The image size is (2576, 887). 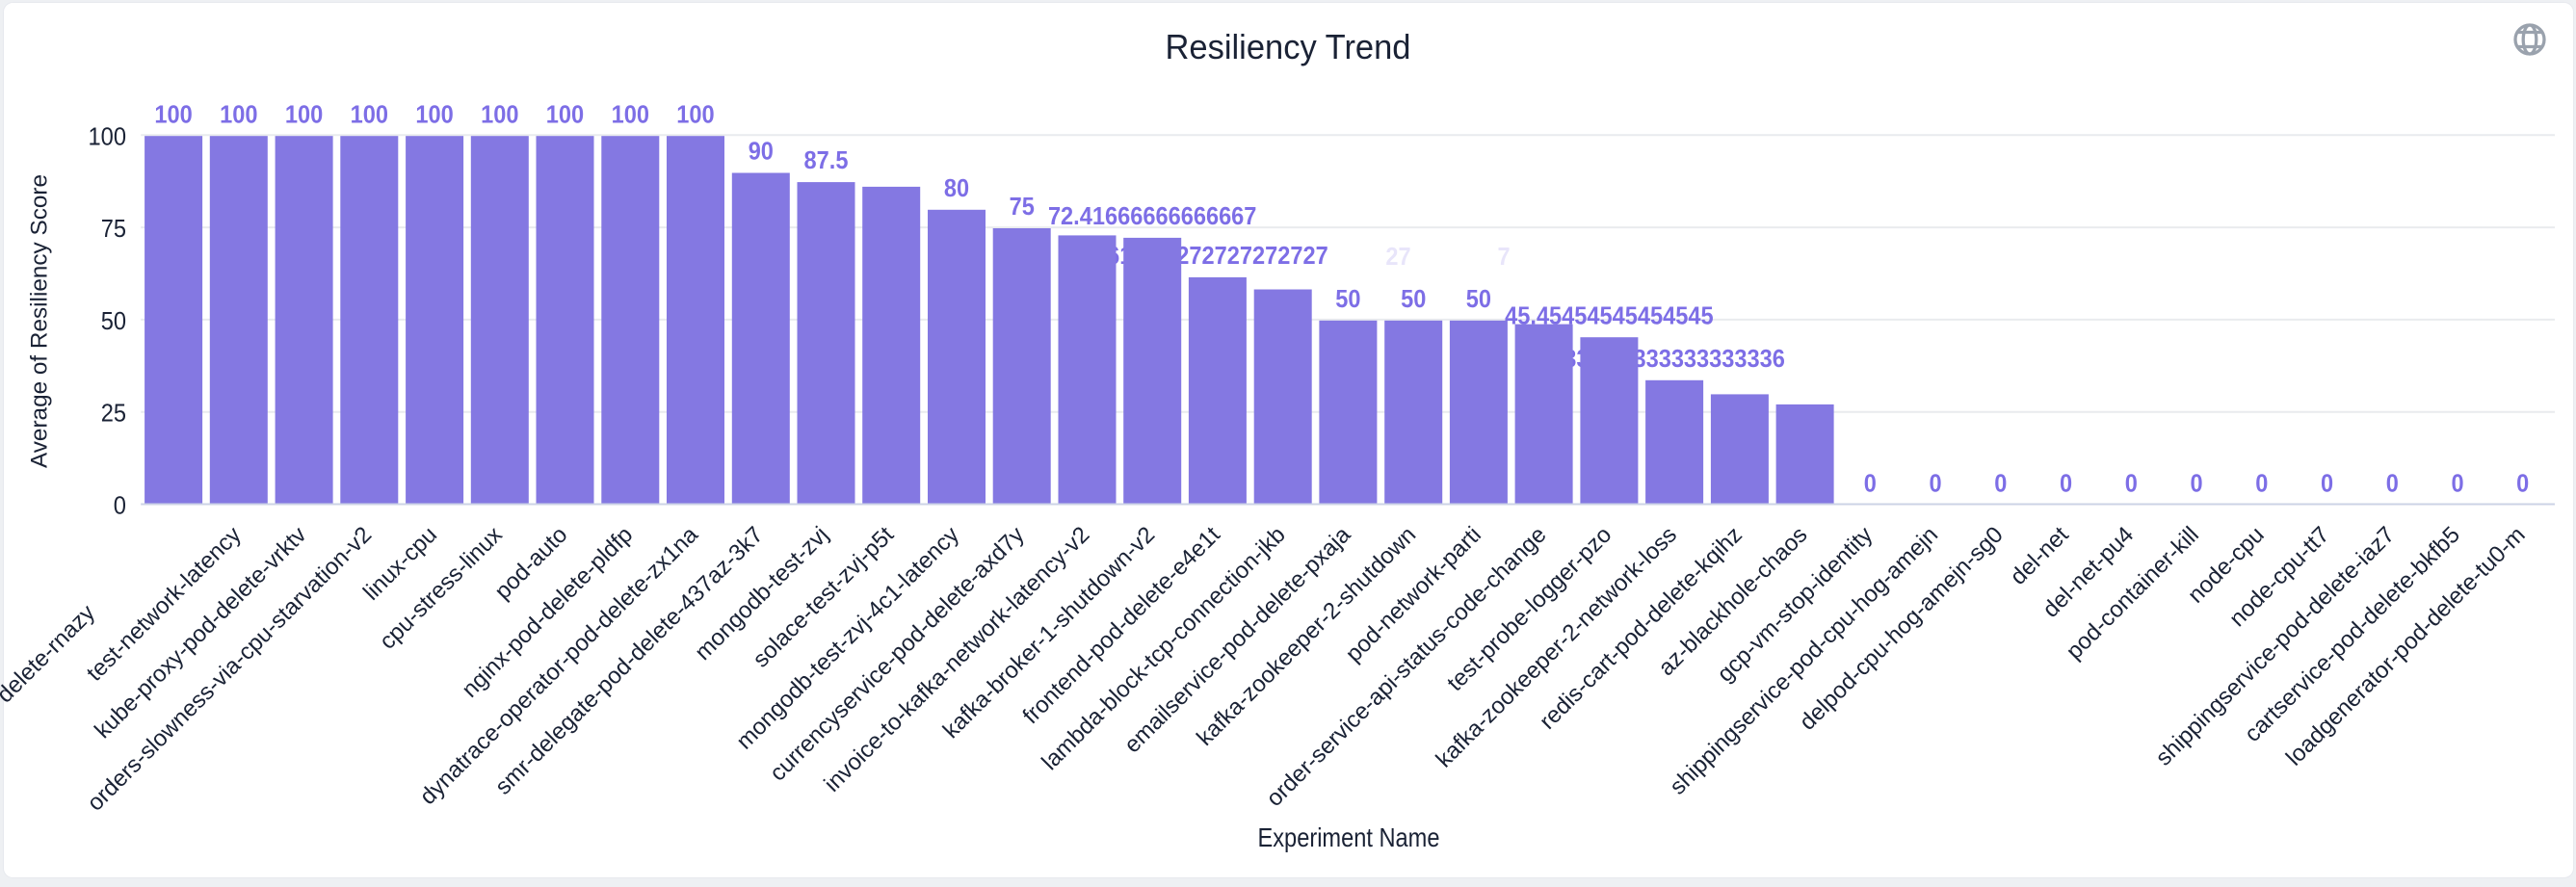 What do you see at coordinates (827, 159) in the screenshot?
I see `svg-text: 87.5` at bounding box center [827, 159].